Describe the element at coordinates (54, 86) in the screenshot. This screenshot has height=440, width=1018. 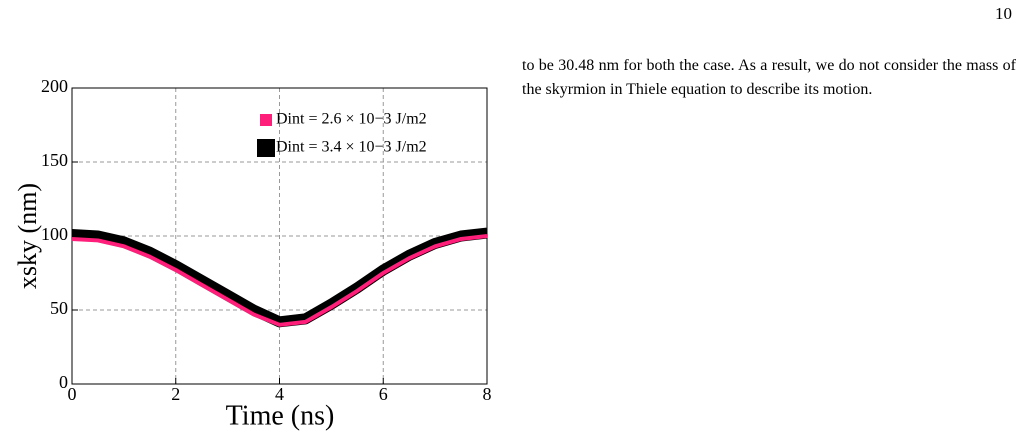
I see `y-tick-label: 200` at that location.